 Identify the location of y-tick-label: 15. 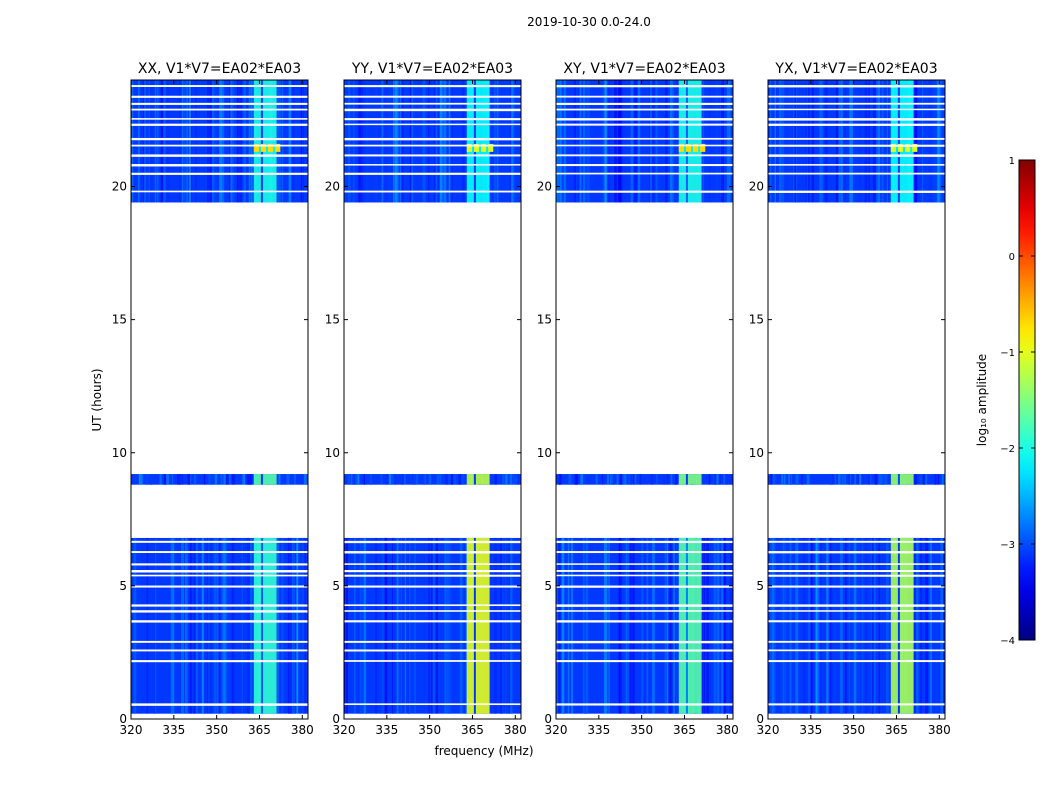
(756, 320).